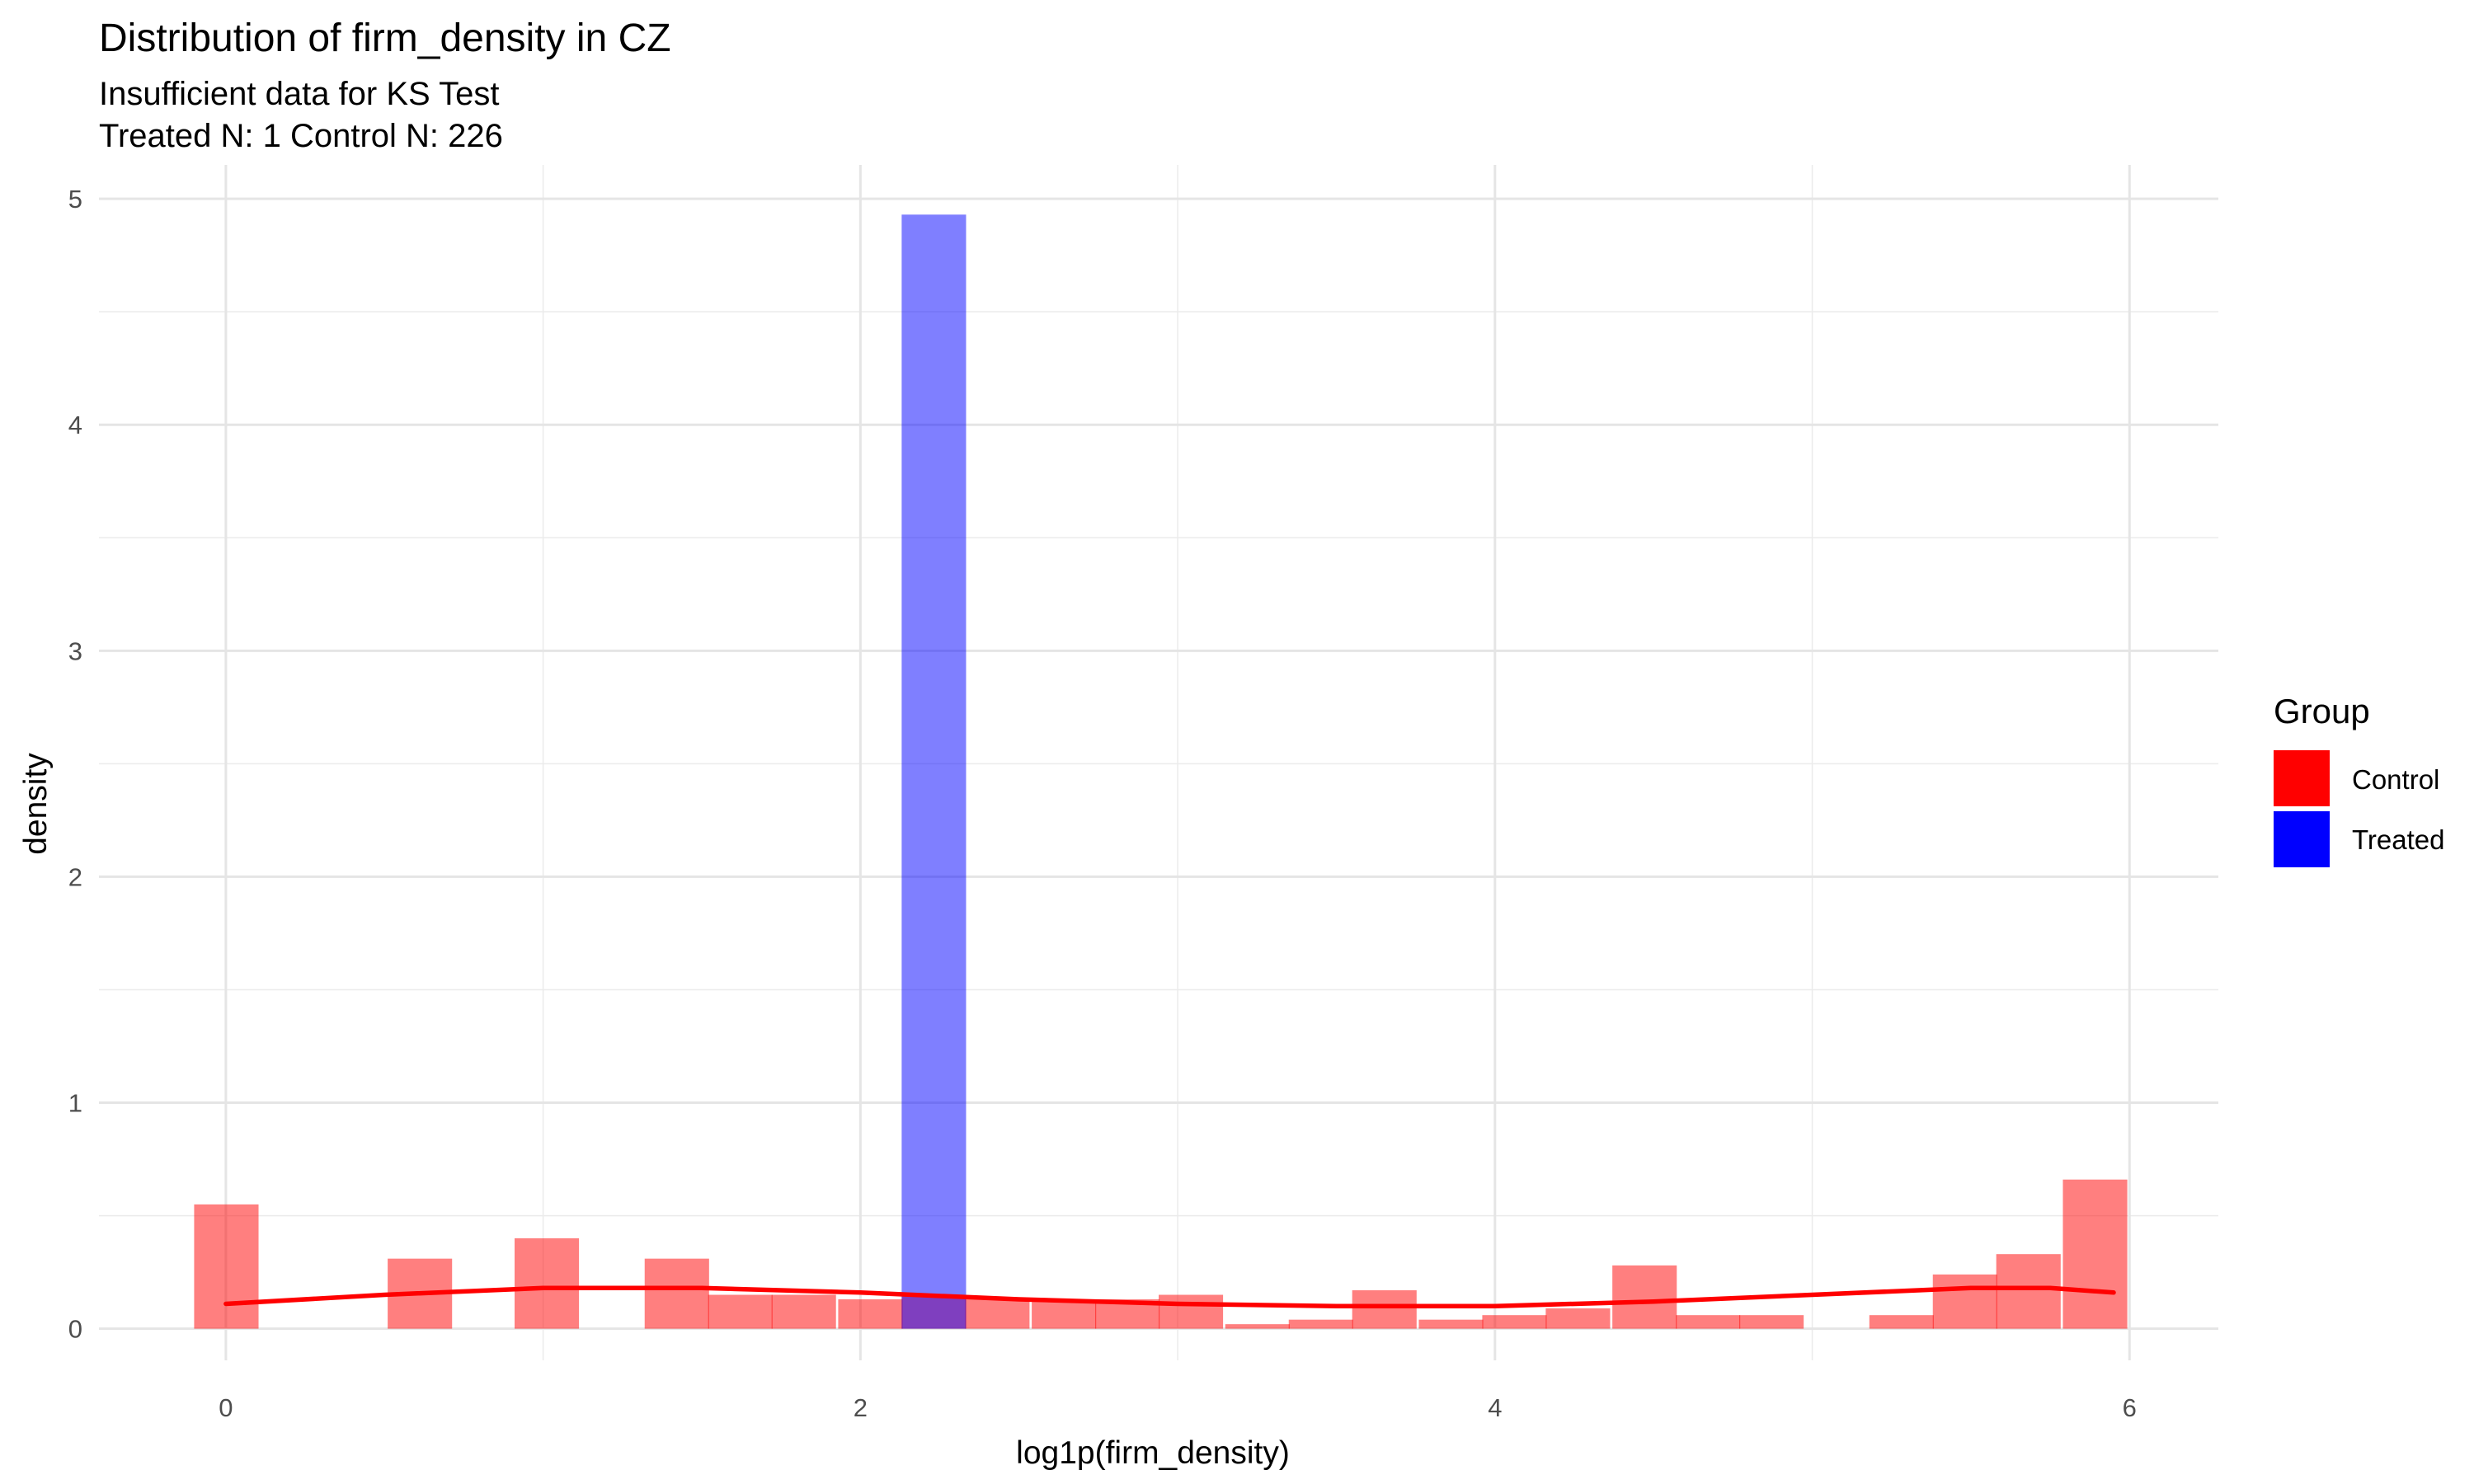 This screenshot has width=2474, height=1484. What do you see at coordinates (75, 199) in the screenshot?
I see `y-tick-label: 5` at bounding box center [75, 199].